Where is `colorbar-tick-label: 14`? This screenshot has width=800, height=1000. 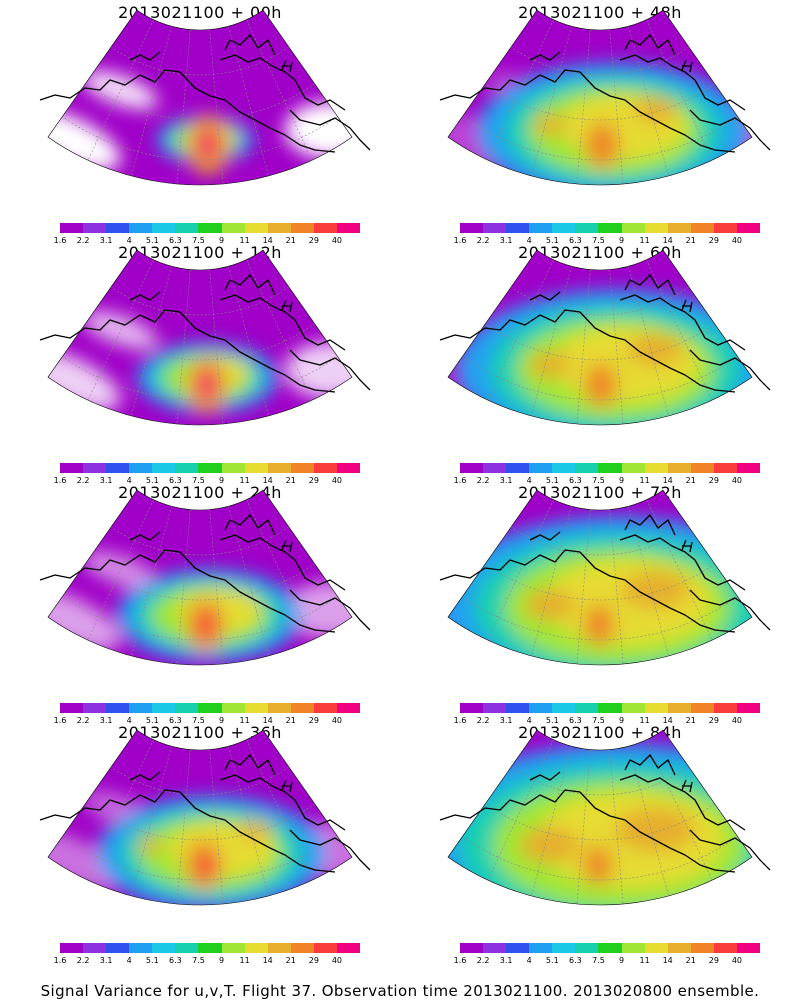
colorbar-tick-label: 14 is located at coordinates (267, 480).